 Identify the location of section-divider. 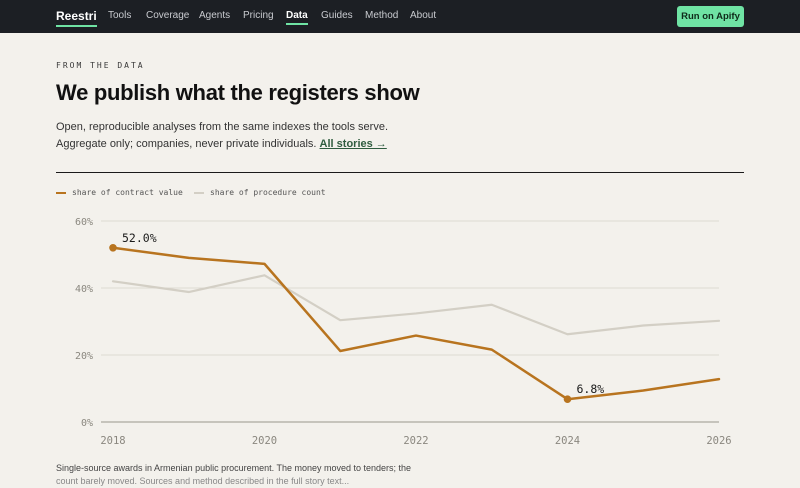
(400, 172).